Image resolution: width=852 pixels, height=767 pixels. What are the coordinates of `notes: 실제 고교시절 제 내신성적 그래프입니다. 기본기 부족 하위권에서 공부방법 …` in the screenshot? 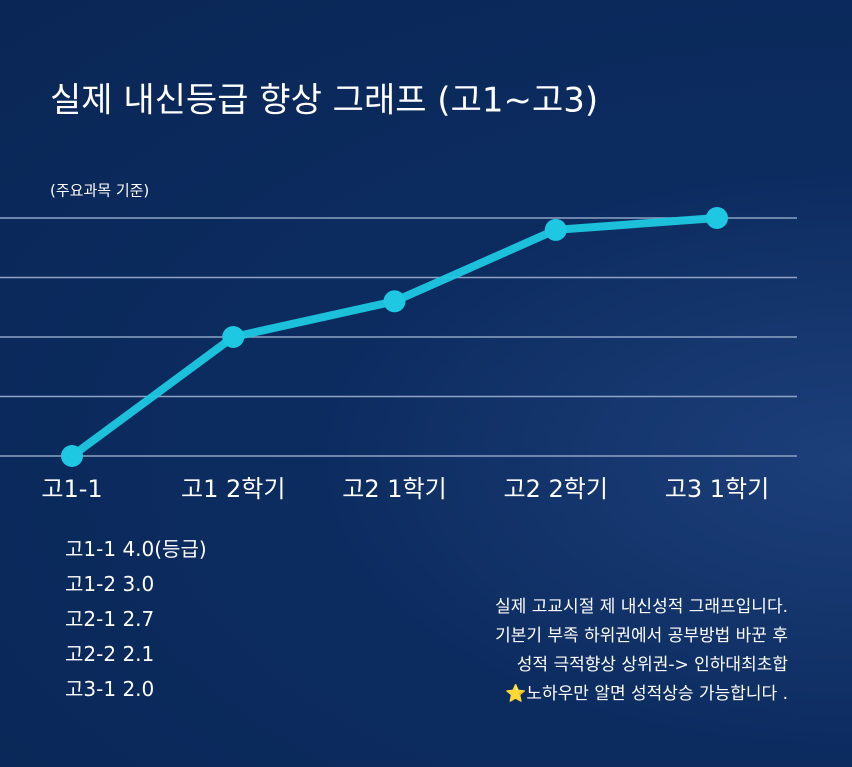 It's located at (641, 651).